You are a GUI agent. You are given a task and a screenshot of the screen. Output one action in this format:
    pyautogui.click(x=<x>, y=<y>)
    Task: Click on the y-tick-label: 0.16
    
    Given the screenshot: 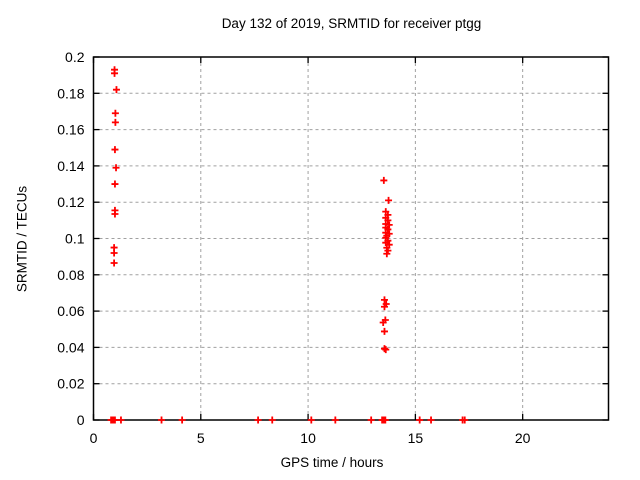 What is the action you would take?
    pyautogui.click(x=70, y=130)
    